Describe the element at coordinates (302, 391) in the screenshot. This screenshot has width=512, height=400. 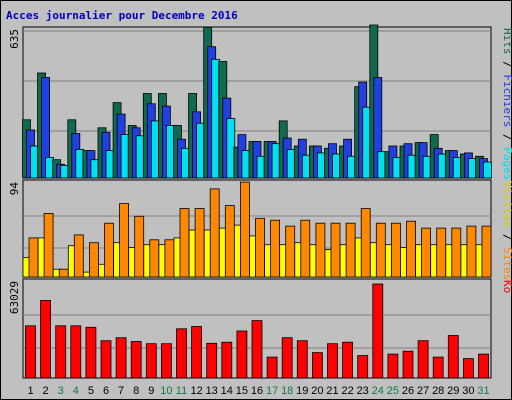
I see `x-tick-label: 19` at that location.